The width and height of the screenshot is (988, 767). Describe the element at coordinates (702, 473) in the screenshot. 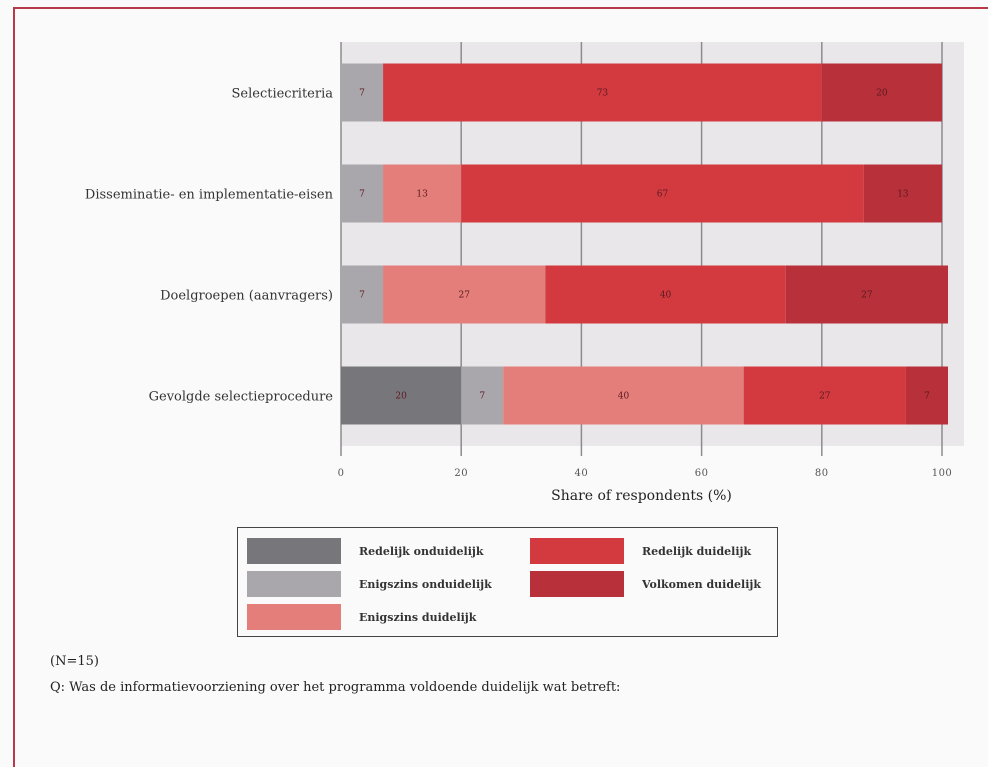

I see `x-tick-label: 60` at that location.